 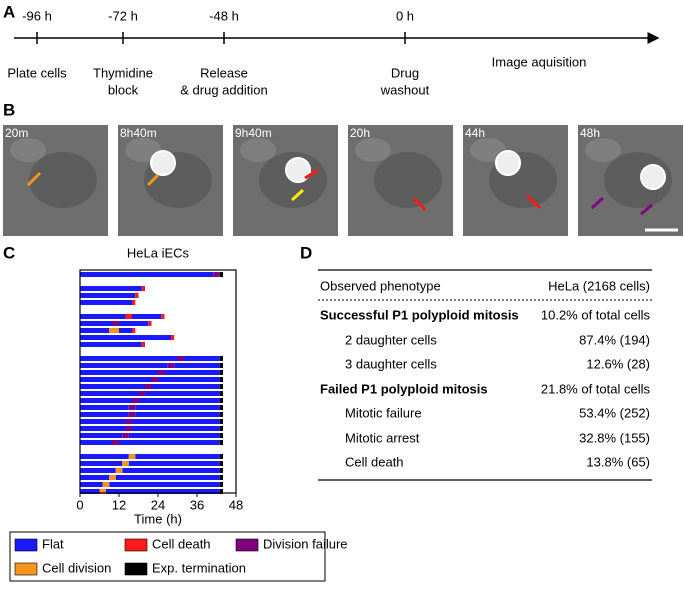 I want to click on time-label: 44h, so click(x=475, y=133).